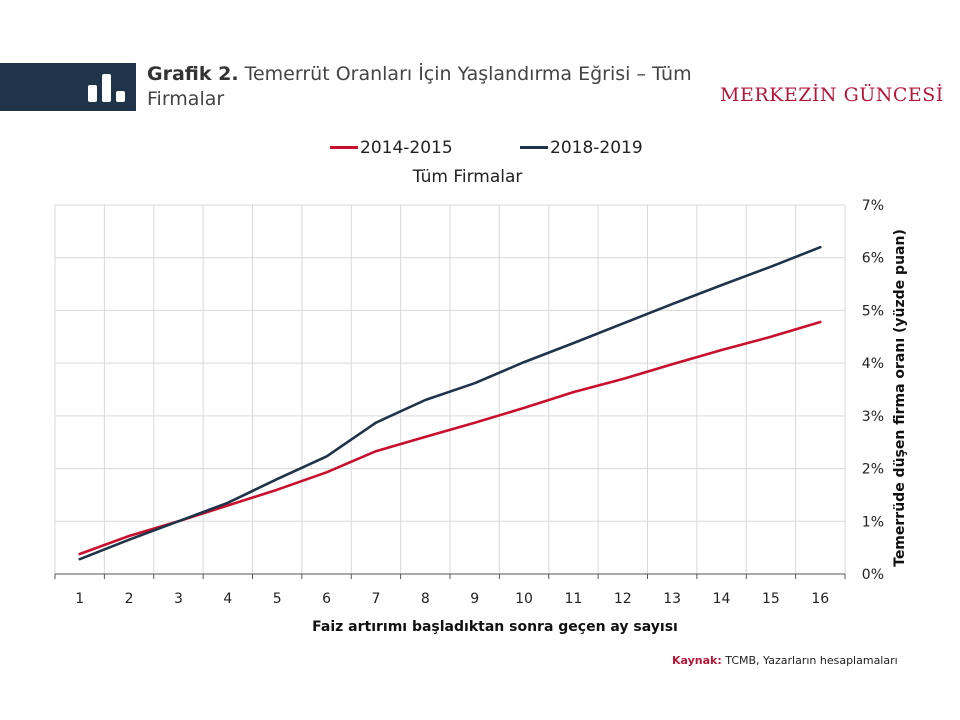 The width and height of the screenshot is (960, 720). I want to click on x-tick-label: 4, so click(227, 599).